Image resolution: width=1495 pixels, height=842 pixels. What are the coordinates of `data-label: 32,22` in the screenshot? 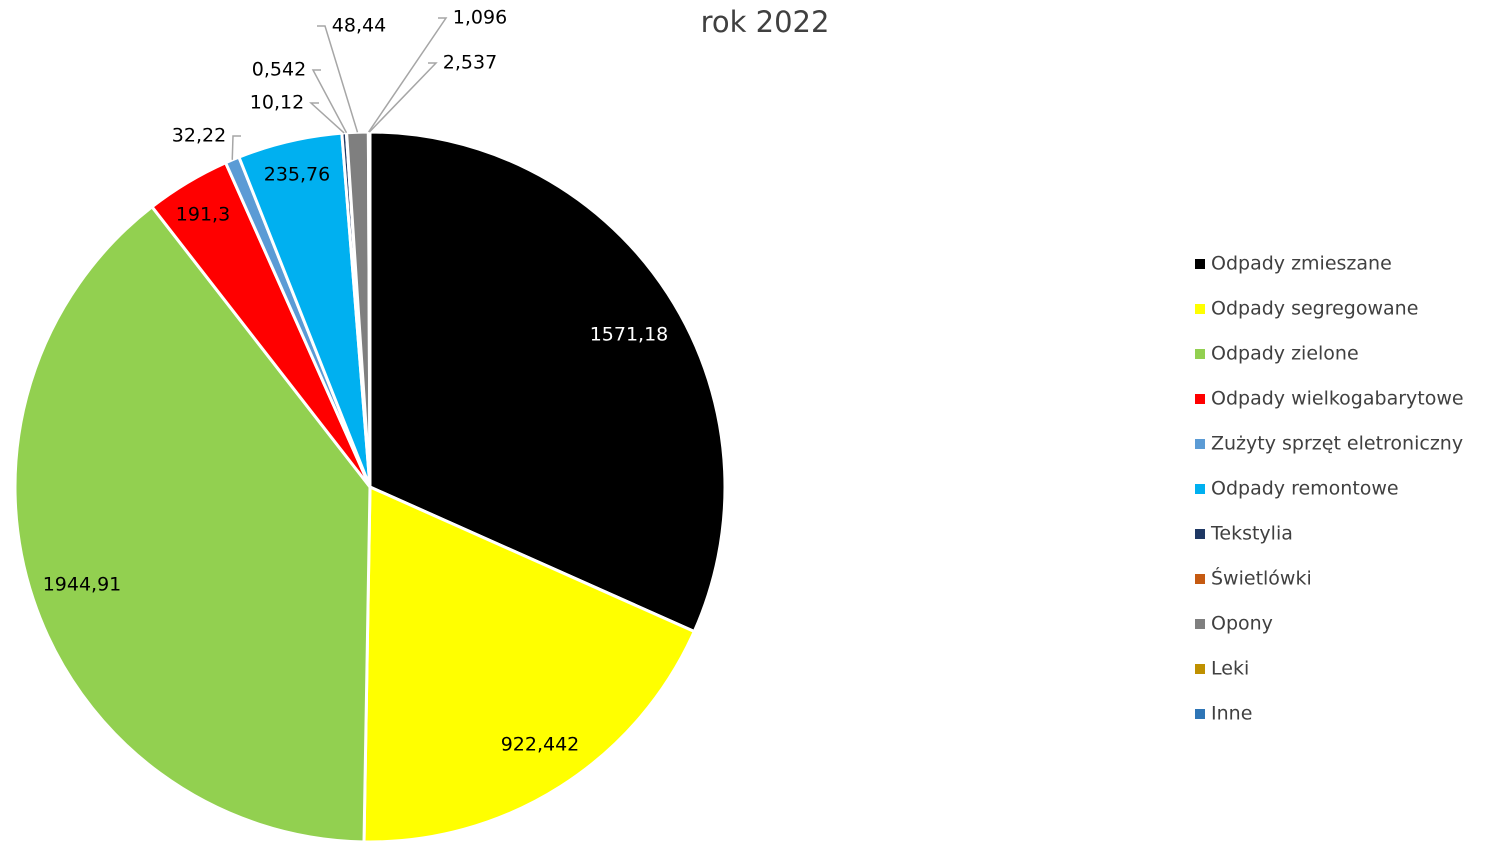 It's located at (199, 136).